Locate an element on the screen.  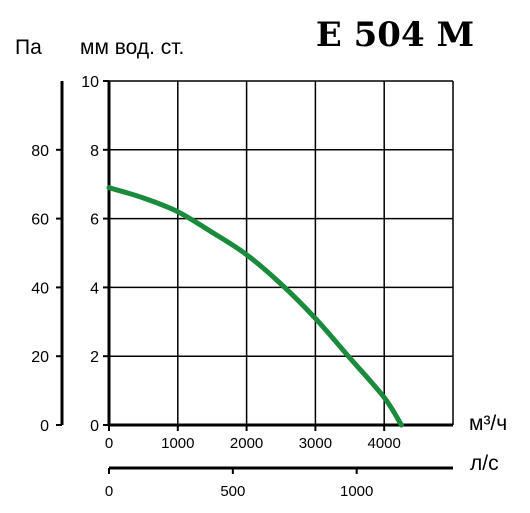
pa-axis-unit: Па is located at coordinates (28, 47).